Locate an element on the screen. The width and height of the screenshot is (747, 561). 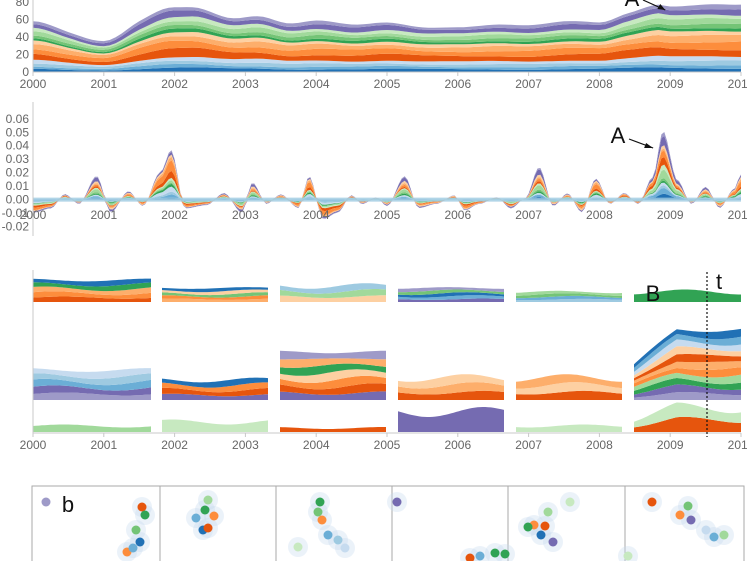
y-tick-label: 0.05 is located at coordinates (18, 132).